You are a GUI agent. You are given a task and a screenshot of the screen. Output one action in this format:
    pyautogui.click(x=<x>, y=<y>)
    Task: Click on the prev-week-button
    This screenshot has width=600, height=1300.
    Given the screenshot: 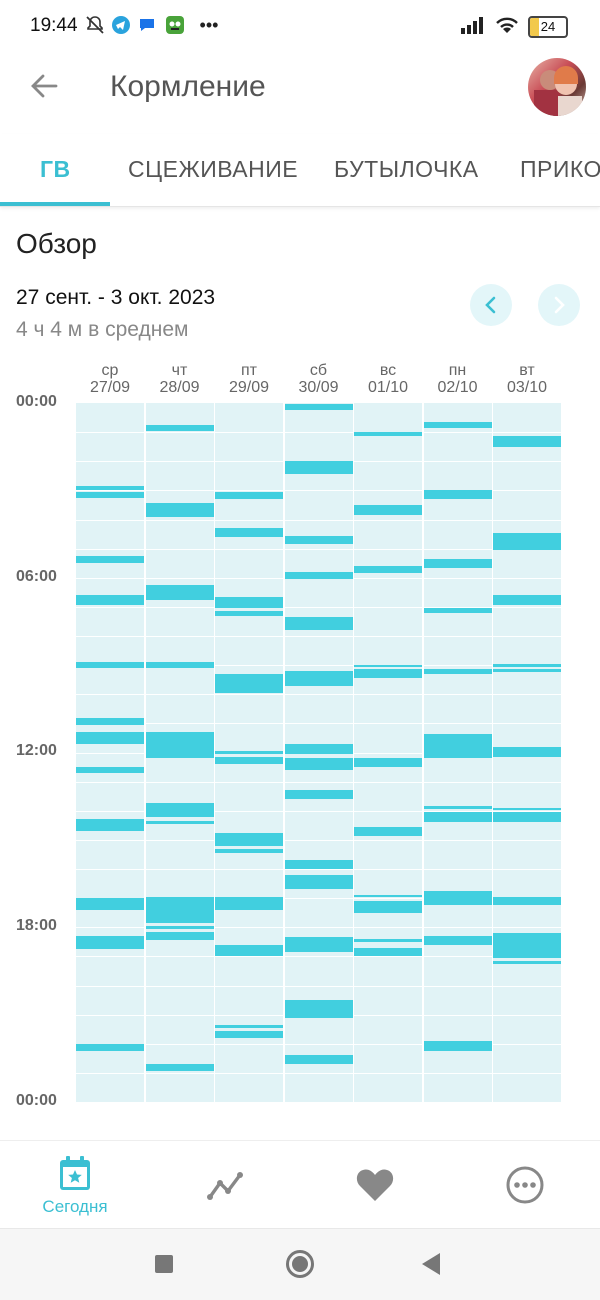 What is the action you would take?
    pyautogui.click(x=491, y=305)
    